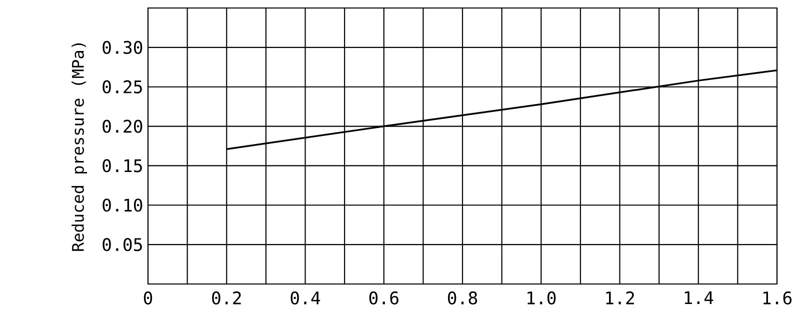 The width and height of the screenshot is (800, 311). What do you see at coordinates (122, 205) in the screenshot?
I see `y-tick-label: 0.10` at bounding box center [122, 205].